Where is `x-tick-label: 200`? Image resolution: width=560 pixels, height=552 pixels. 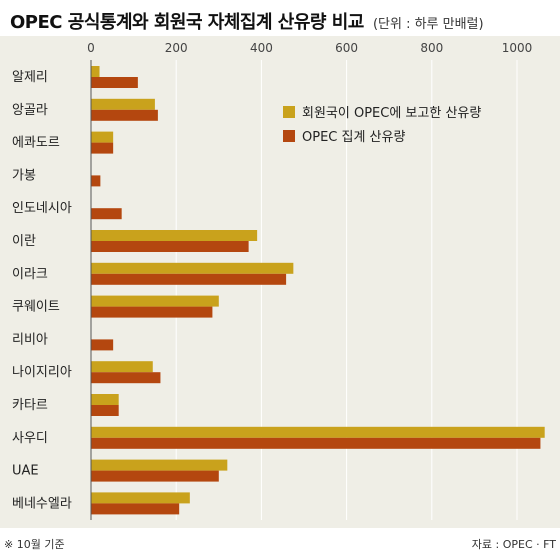 x-tick-label: 200 is located at coordinates (176, 48).